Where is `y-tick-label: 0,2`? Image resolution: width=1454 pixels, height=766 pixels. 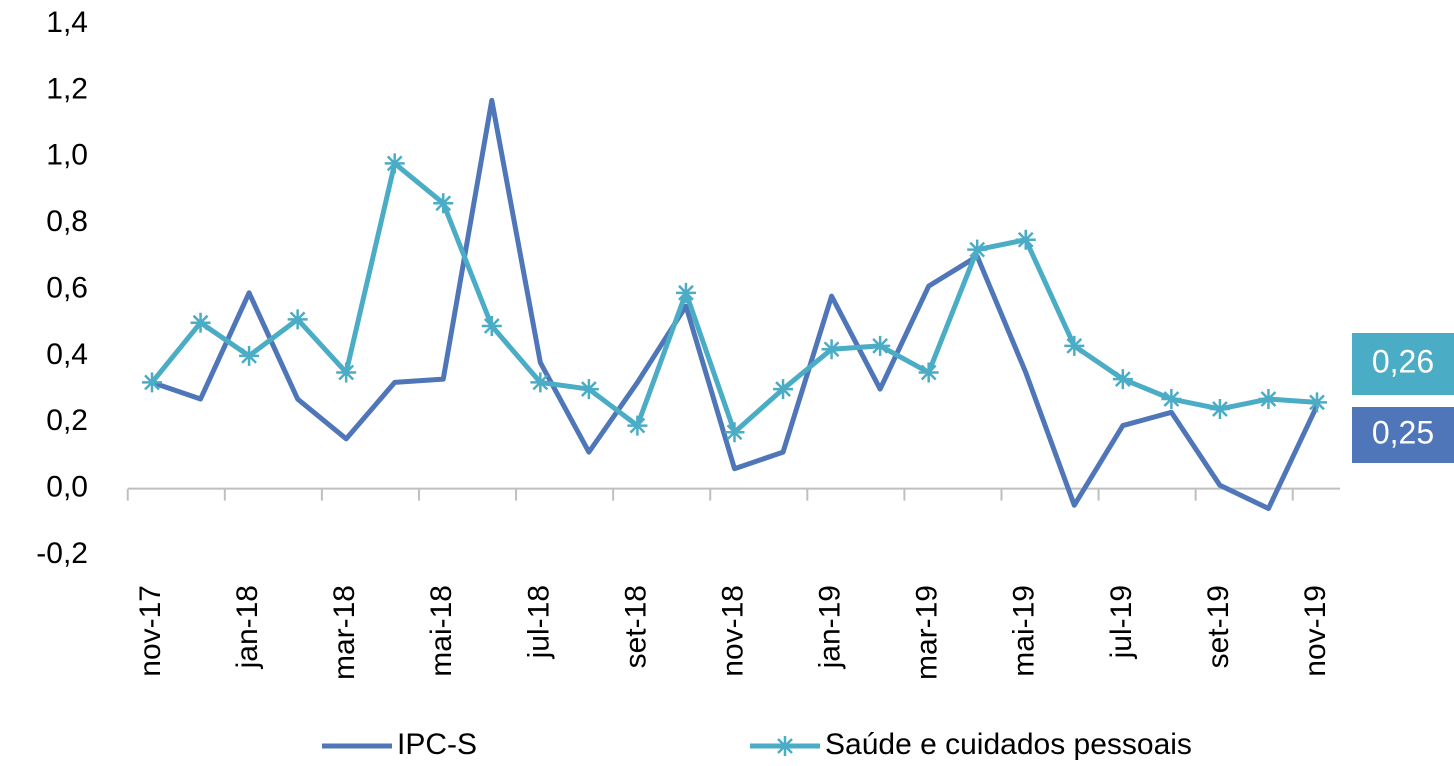
y-tick-label: 0,2 is located at coordinates (67, 420).